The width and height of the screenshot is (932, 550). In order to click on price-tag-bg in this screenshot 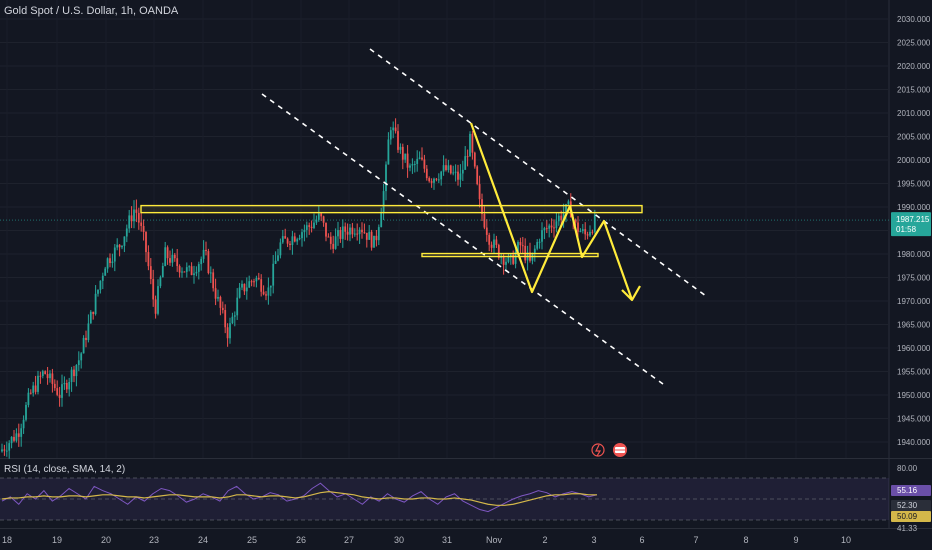, I will do `click(911, 224)`.